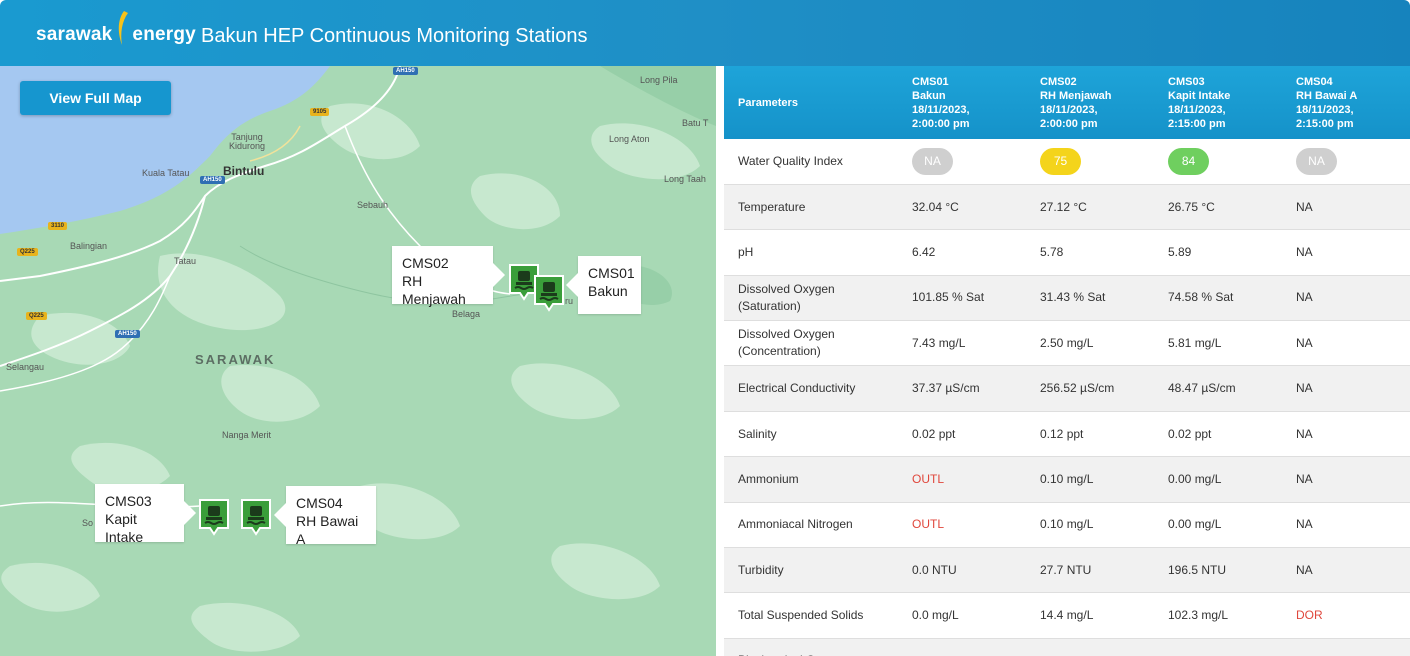 The height and width of the screenshot is (656, 1410). I want to click on wqi-badge: 84, so click(1188, 161).